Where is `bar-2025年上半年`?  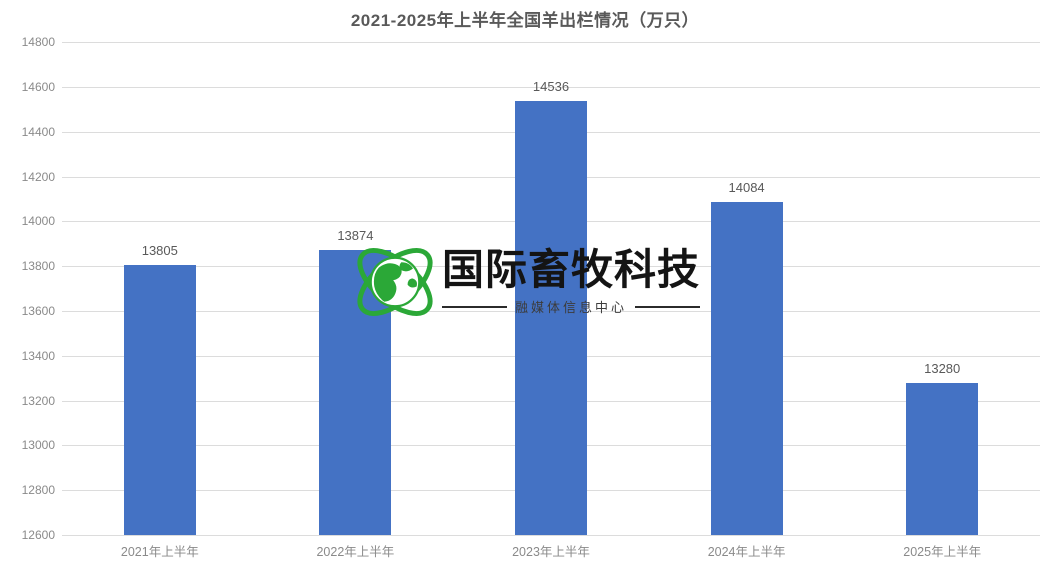 bar-2025年上半年 is located at coordinates (942, 458).